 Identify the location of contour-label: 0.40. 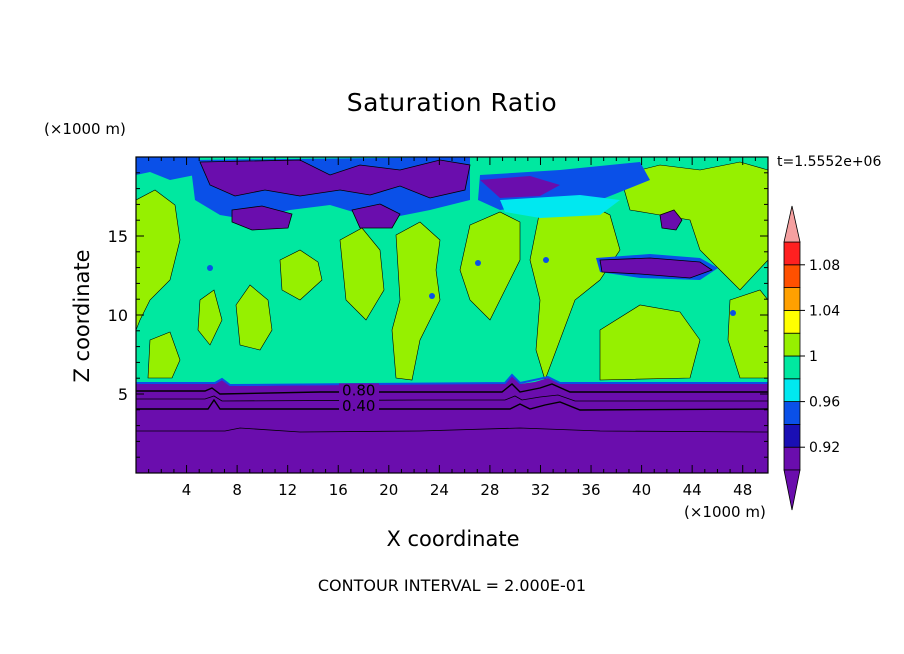
(358, 406).